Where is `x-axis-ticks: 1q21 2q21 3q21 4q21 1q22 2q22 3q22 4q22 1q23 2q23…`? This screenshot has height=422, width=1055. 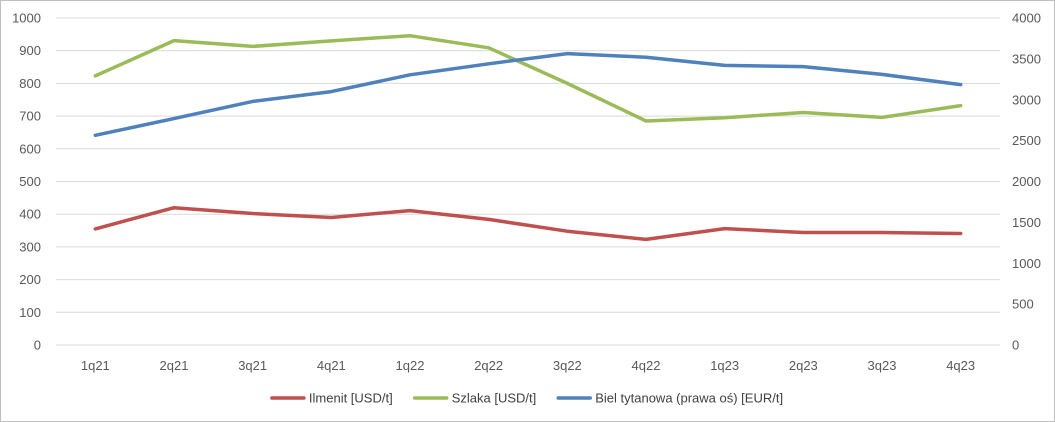
x-axis-ticks: 1q21 2q21 3q21 4q21 1q22 2q22 3q22 4q22 1q23 2q23… is located at coordinates (528, 365).